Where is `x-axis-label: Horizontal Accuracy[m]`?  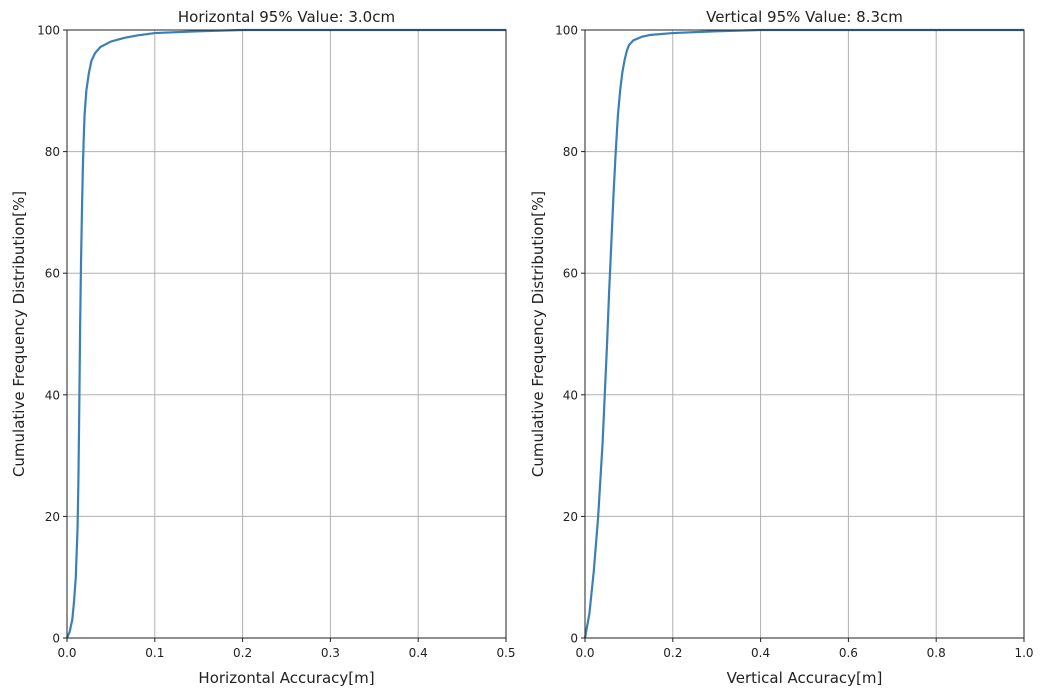
x-axis-label: Horizontal Accuracy[m] is located at coordinates (286, 678).